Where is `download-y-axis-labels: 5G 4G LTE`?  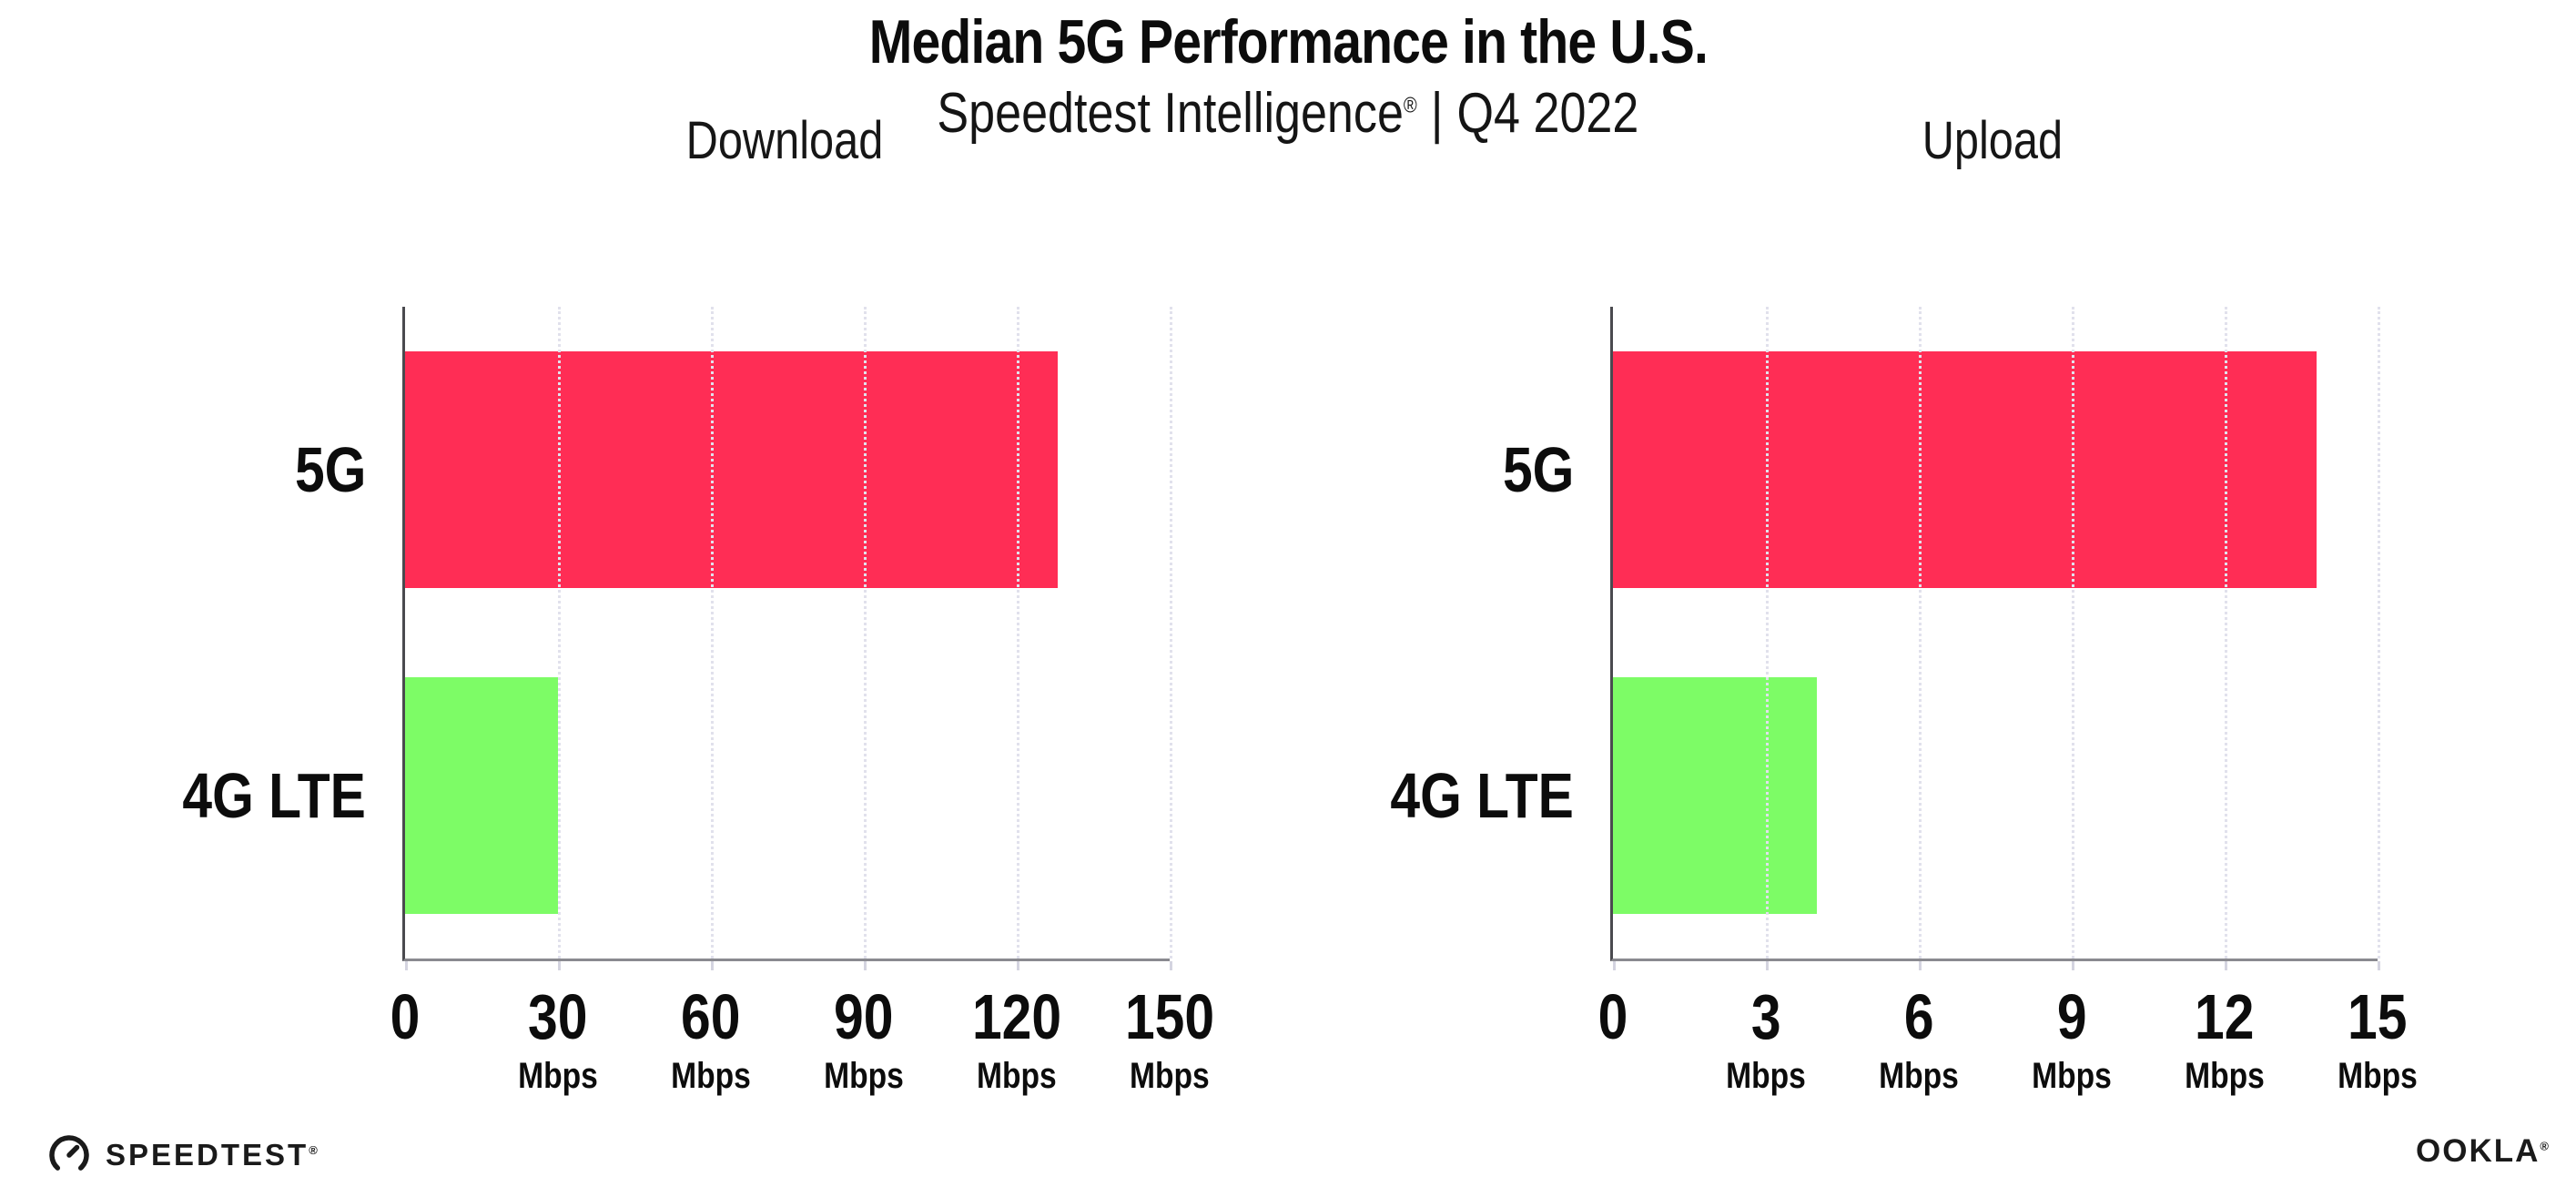 download-y-axis-labels: 5G 4G LTE is located at coordinates (242, 634).